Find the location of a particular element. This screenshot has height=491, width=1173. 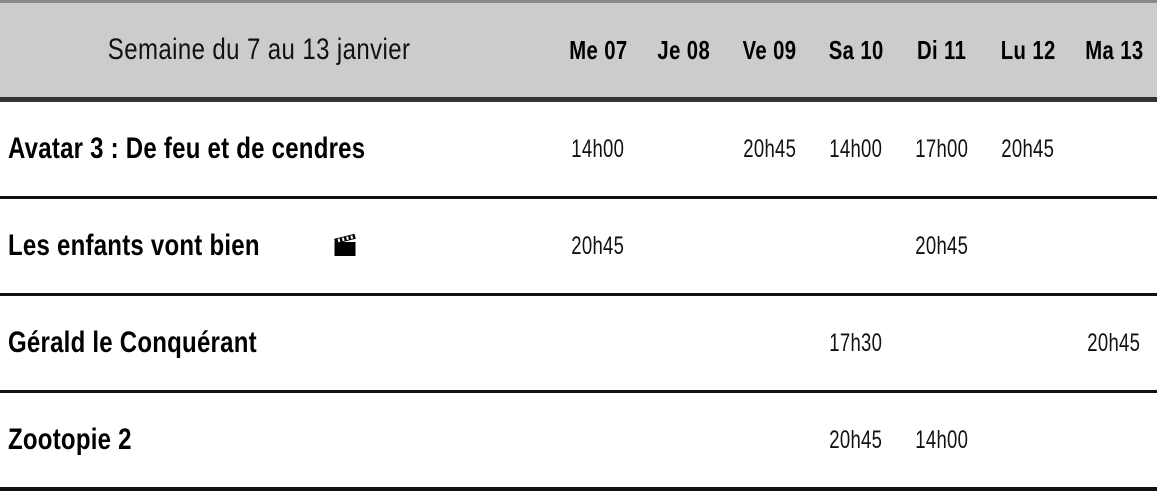

day-label-4: Di 11 is located at coordinates (942, 49).